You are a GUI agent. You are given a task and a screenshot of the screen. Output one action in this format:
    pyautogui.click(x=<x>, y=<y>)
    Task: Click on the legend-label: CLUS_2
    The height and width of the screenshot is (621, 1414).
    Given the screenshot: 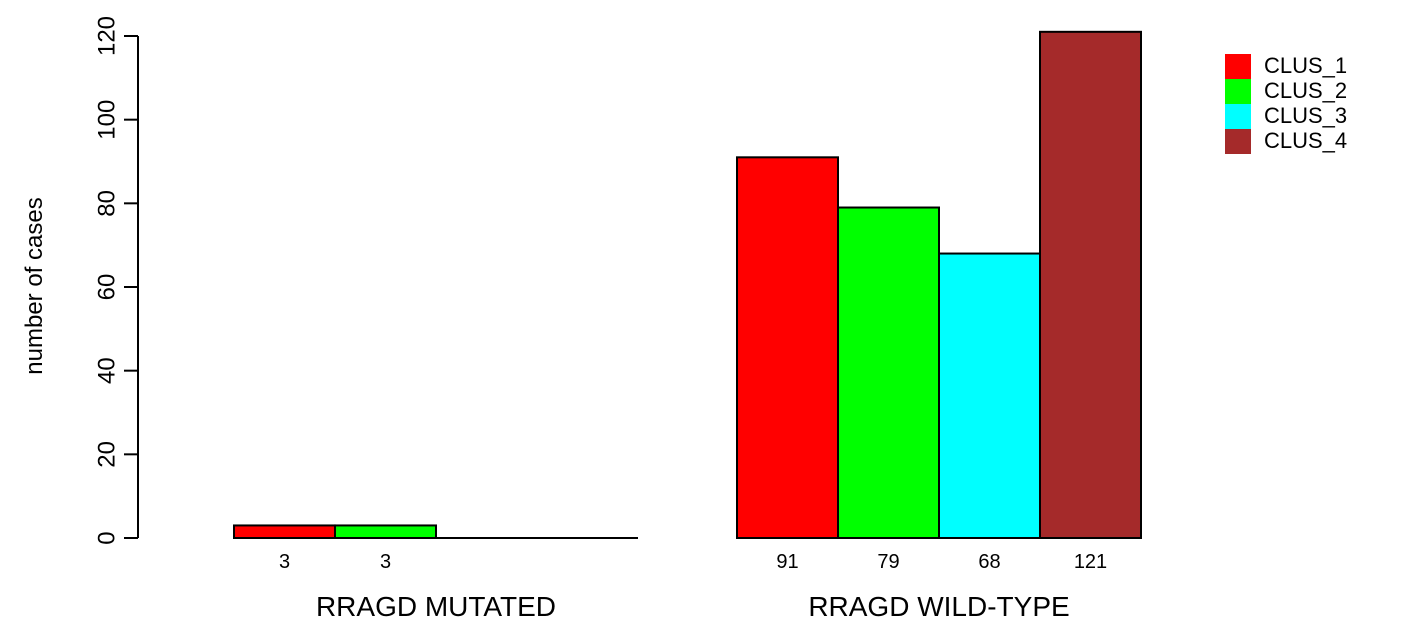 What is the action you would take?
    pyautogui.click(x=1305, y=90)
    